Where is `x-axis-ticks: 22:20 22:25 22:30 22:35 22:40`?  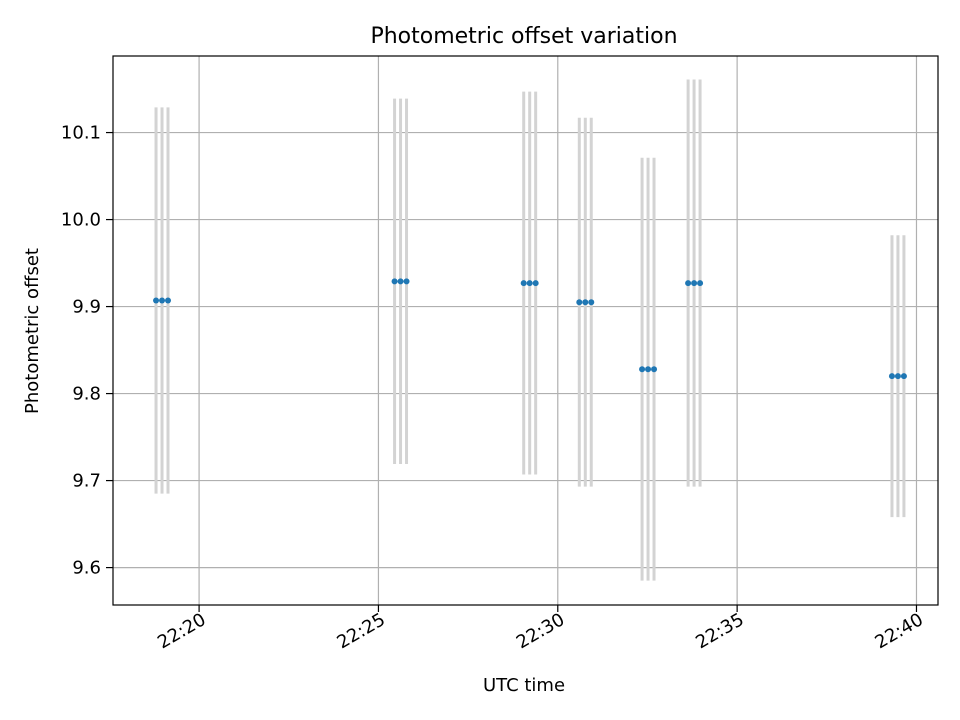 x-axis-ticks: 22:20 22:25 22:30 22:35 22:40 is located at coordinates (540, 629).